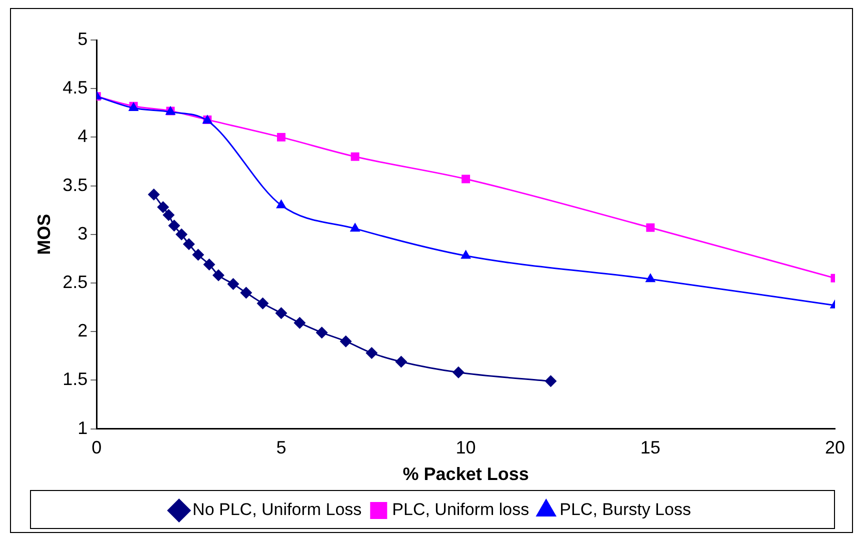 Image resolution: width=857 pixels, height=535 pixels. Describe the element at coordinates (97, 448) in the screenshot. I see `x-tick-label: 0` at that location.